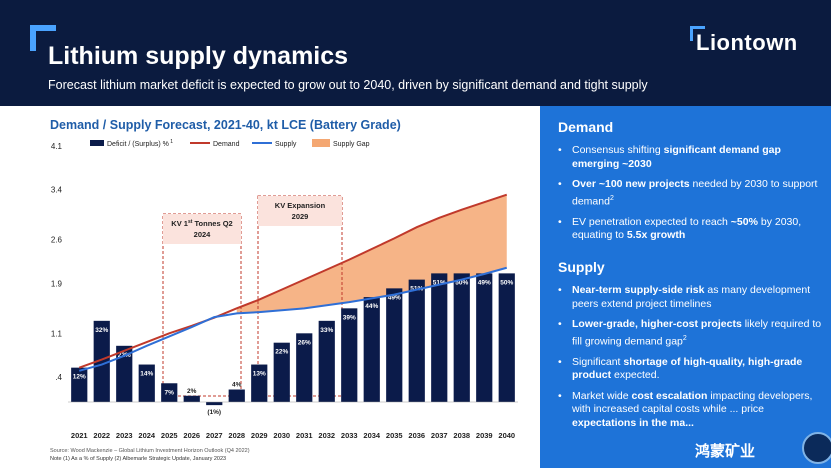  I want to click on x-tick-label: 2036, so click(416, 435).